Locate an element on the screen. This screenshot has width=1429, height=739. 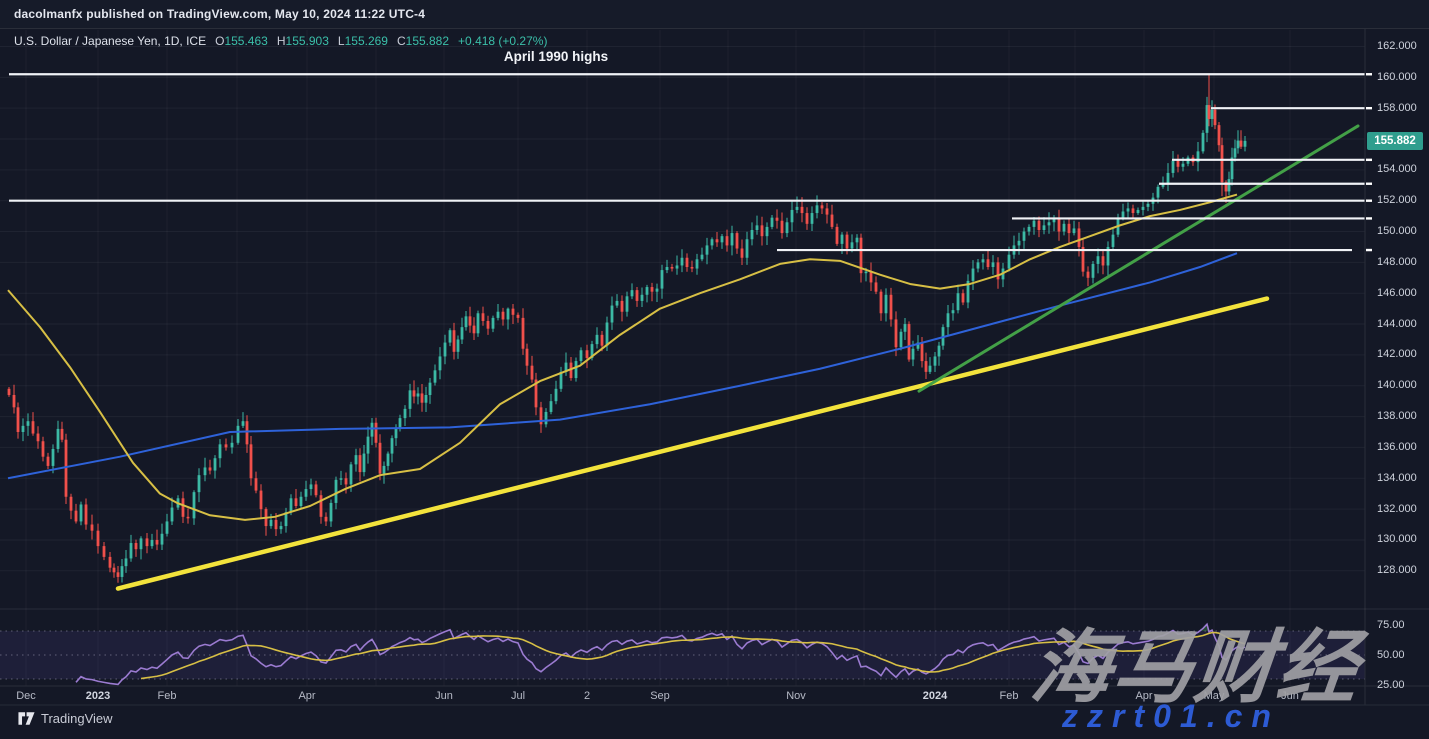
price-tick: 148.000 is located at coordinates (1397, 261).